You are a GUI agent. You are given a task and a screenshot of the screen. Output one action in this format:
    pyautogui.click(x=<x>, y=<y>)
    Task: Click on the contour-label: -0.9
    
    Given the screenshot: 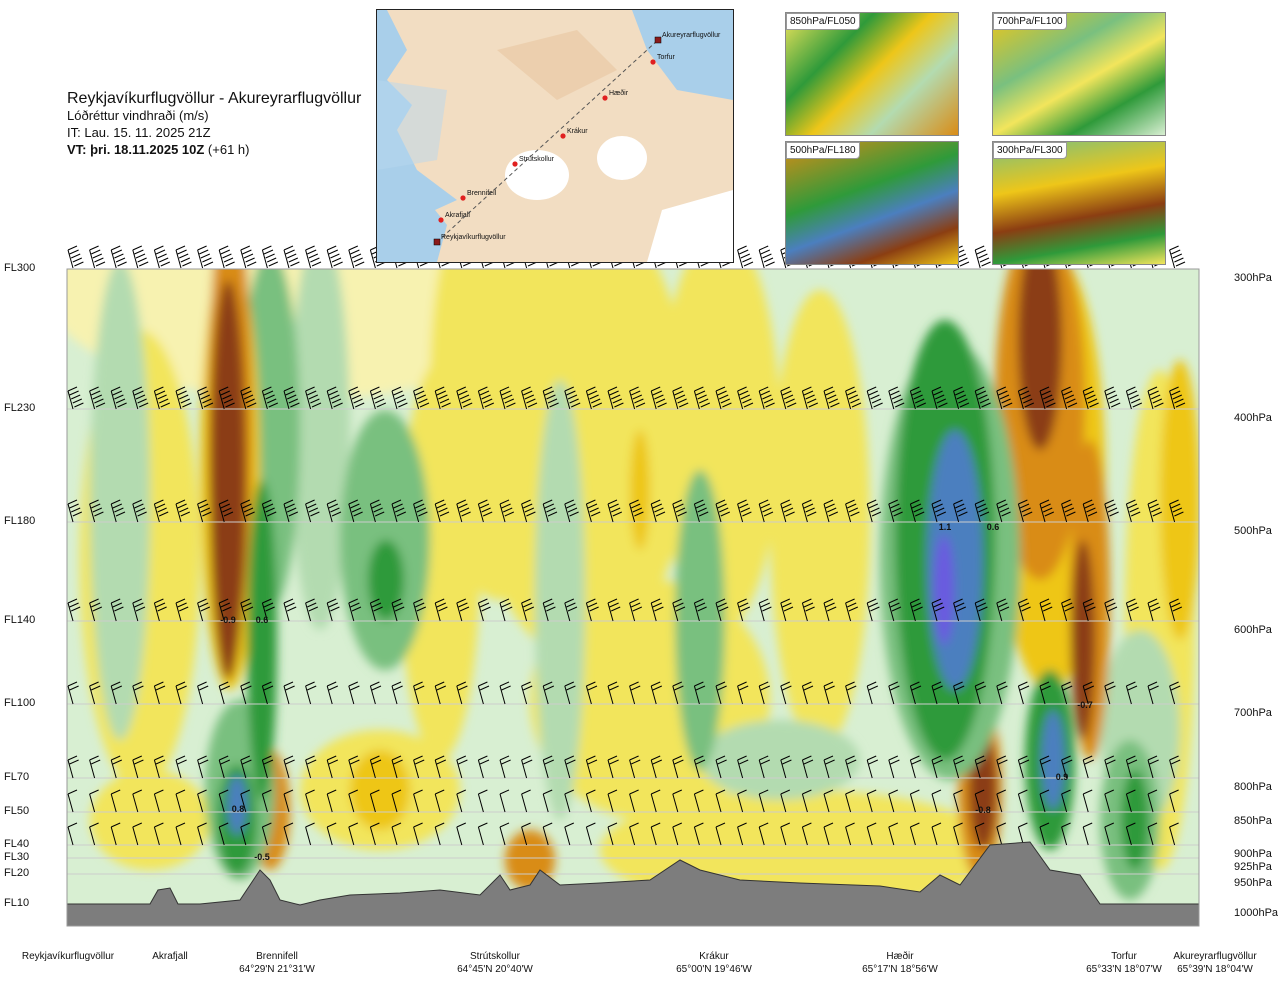 What is the action you would take?
    pyautogui.click(x=228, y=620)
    